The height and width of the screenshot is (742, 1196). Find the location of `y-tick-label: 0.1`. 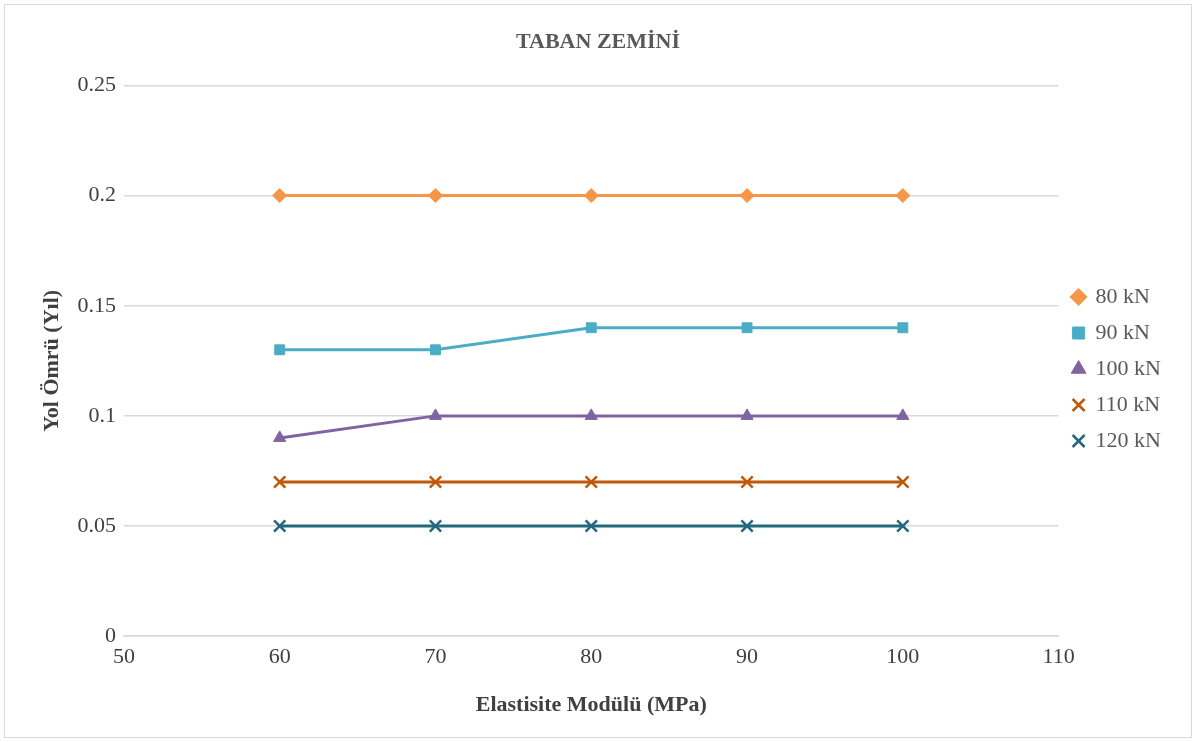

y-tick-label: 0.1 is located at coordinates (102, 414).